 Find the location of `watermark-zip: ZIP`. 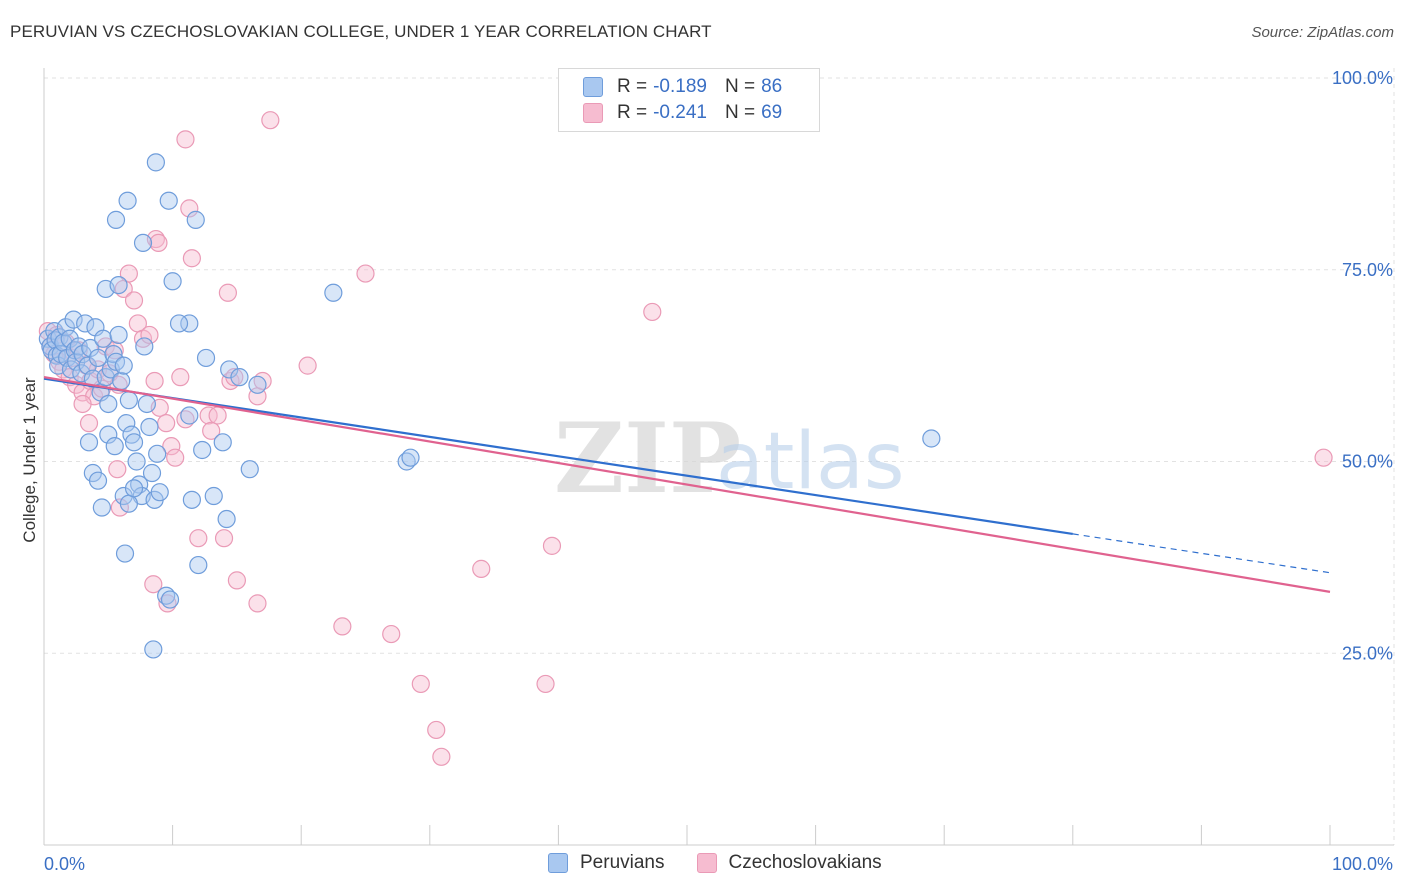

watermark-zip: ZIP is located at coordinates (647, 458).